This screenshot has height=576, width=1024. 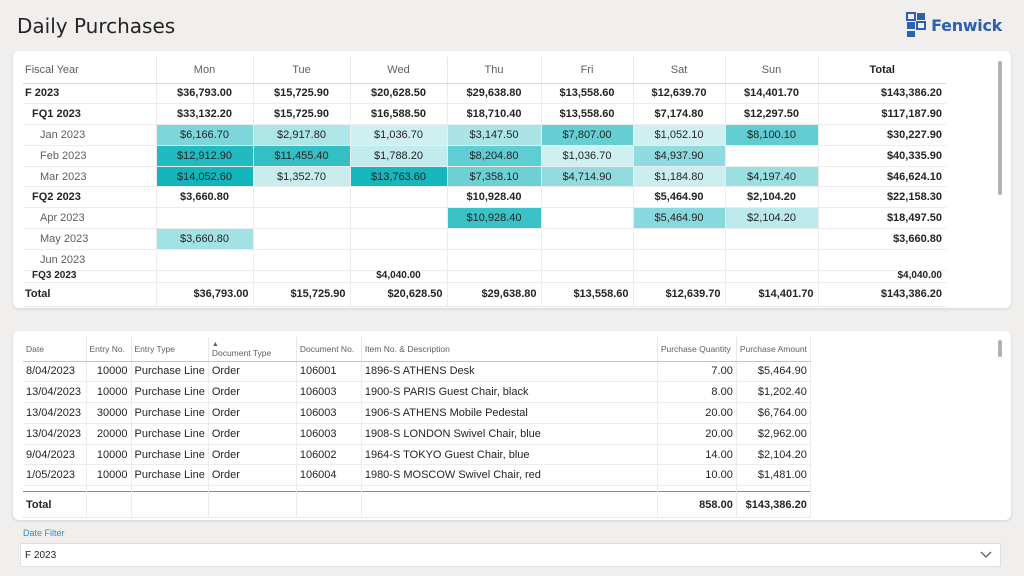 I want to click on tx-header-entry-type: Entry Type, so click(x=170, y=349).